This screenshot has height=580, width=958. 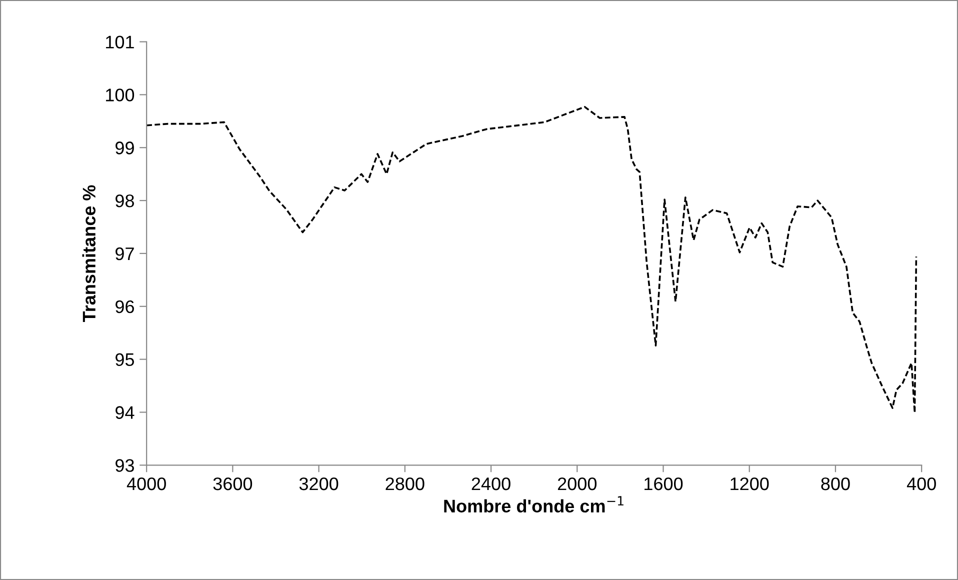 What do you see at coordinates (125, 253) in the screenshot?
I see `y-tick-label: 97` at bounding box center [125, 253].